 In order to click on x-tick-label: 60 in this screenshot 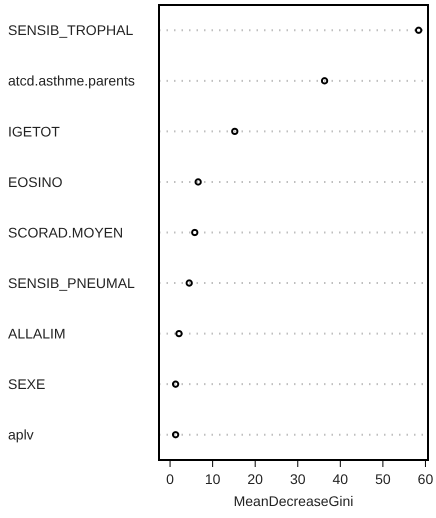, I will do `click(426, 479)`.